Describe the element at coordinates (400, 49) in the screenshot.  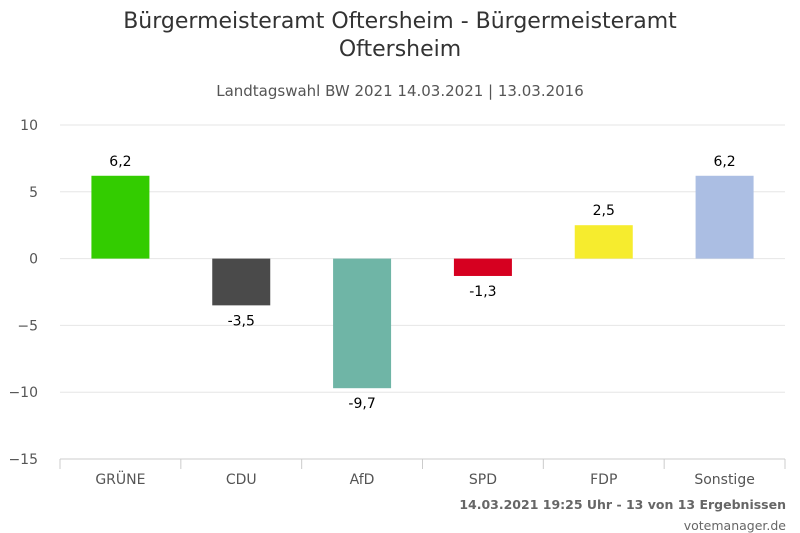
I see `chart-title-line2: Oftersheim` at that location.